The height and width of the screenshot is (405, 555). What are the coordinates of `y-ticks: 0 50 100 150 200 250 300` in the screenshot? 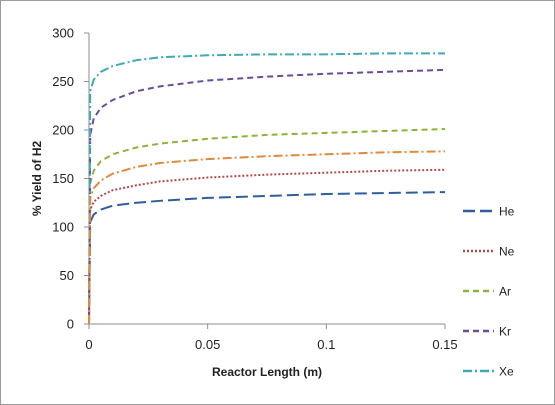 It's located at (70, 179).